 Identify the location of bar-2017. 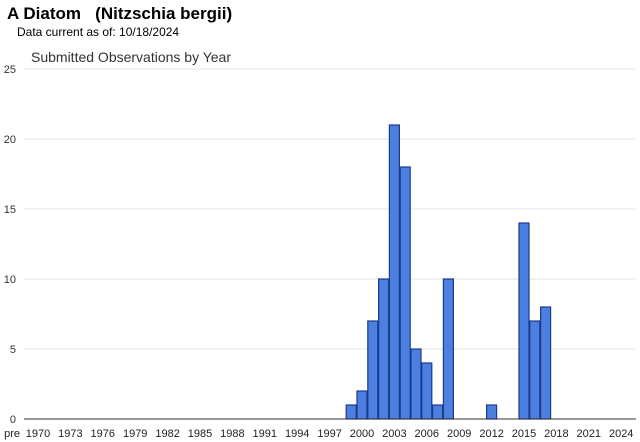
(545, 363).